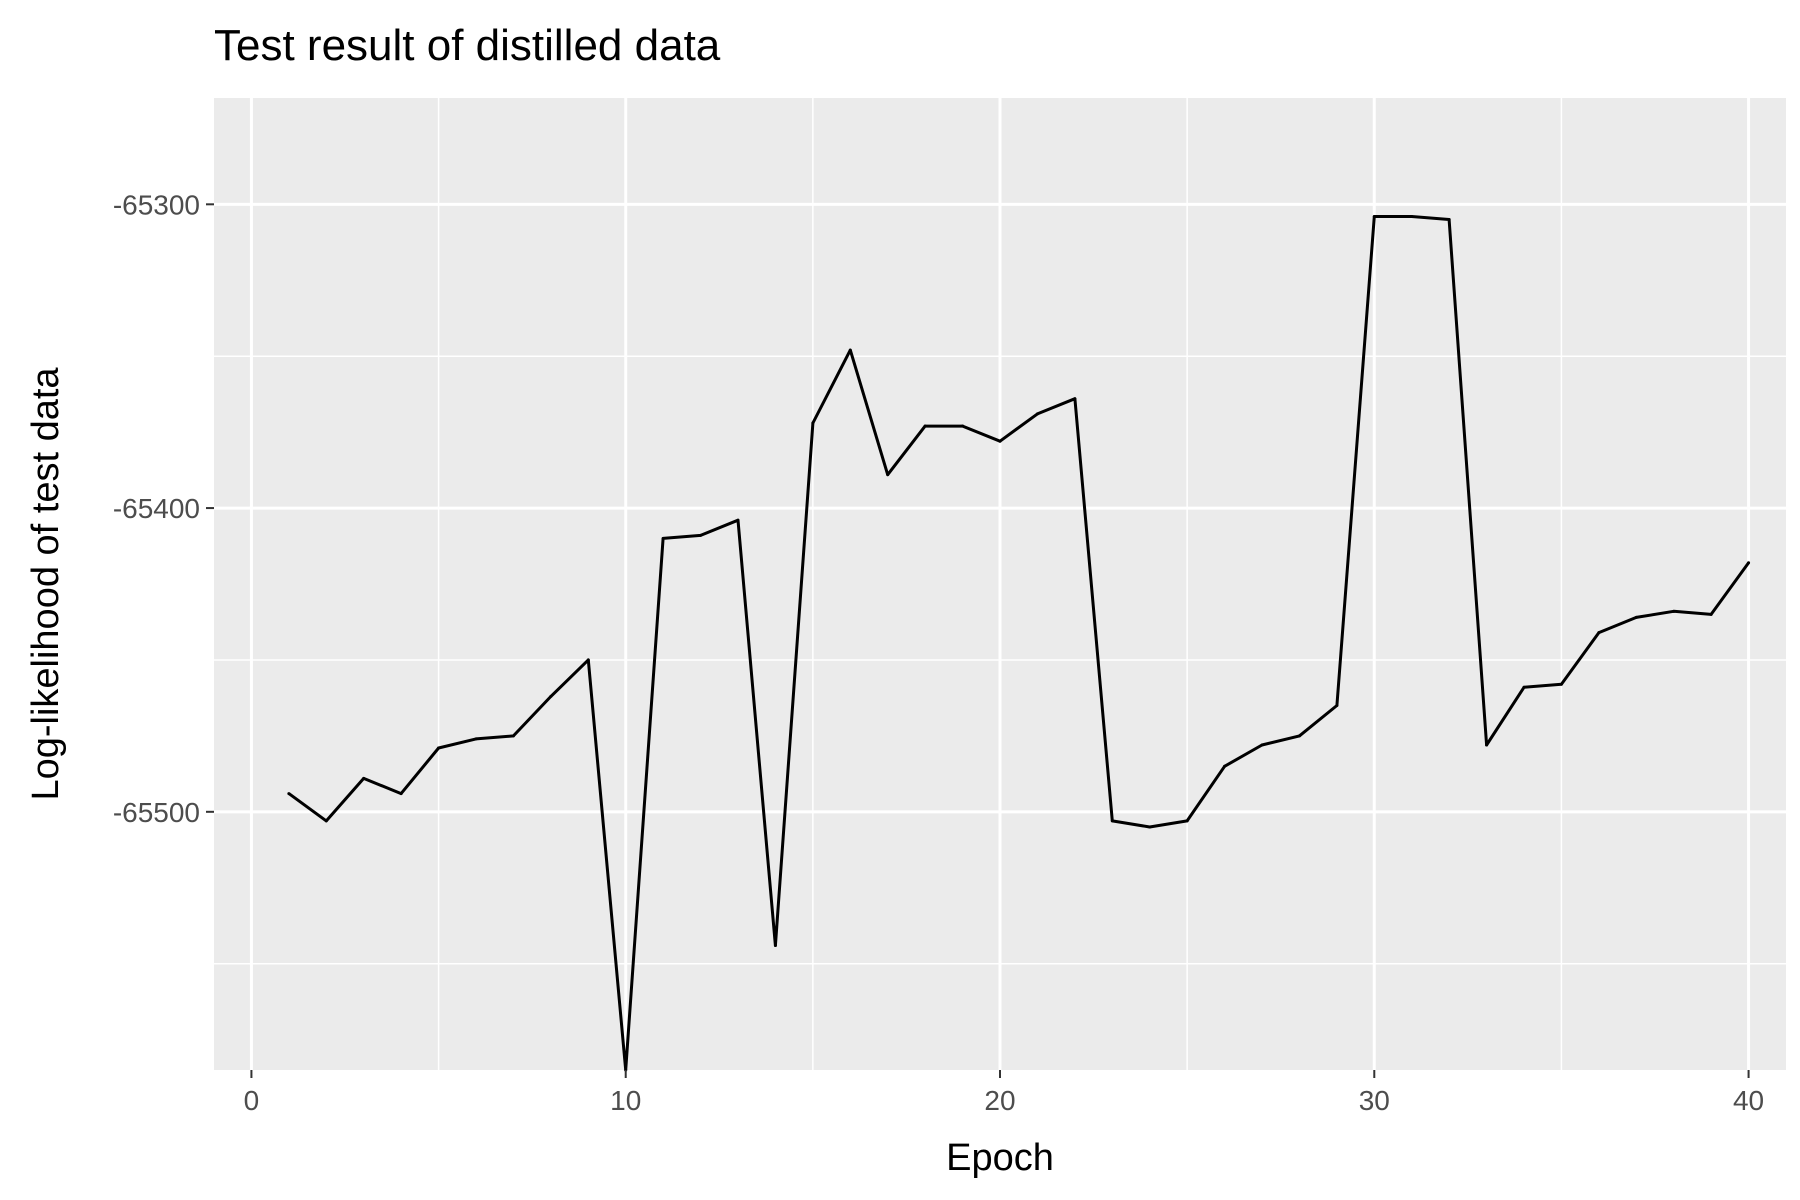 Image resolution: width=1800 pixels, height=1200 pixels. What do you see at coordinates (156, 508) in the screenshot?
I see `y-tick-label: -65400` at bounding box center [156, 508].